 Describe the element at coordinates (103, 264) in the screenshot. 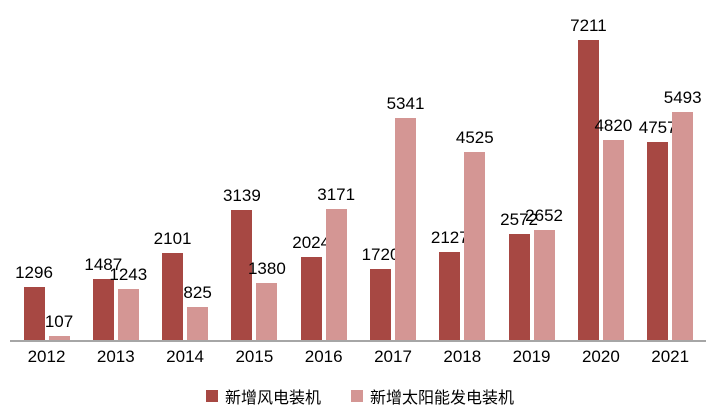

I see `bar-value-label: 1487` at that location.